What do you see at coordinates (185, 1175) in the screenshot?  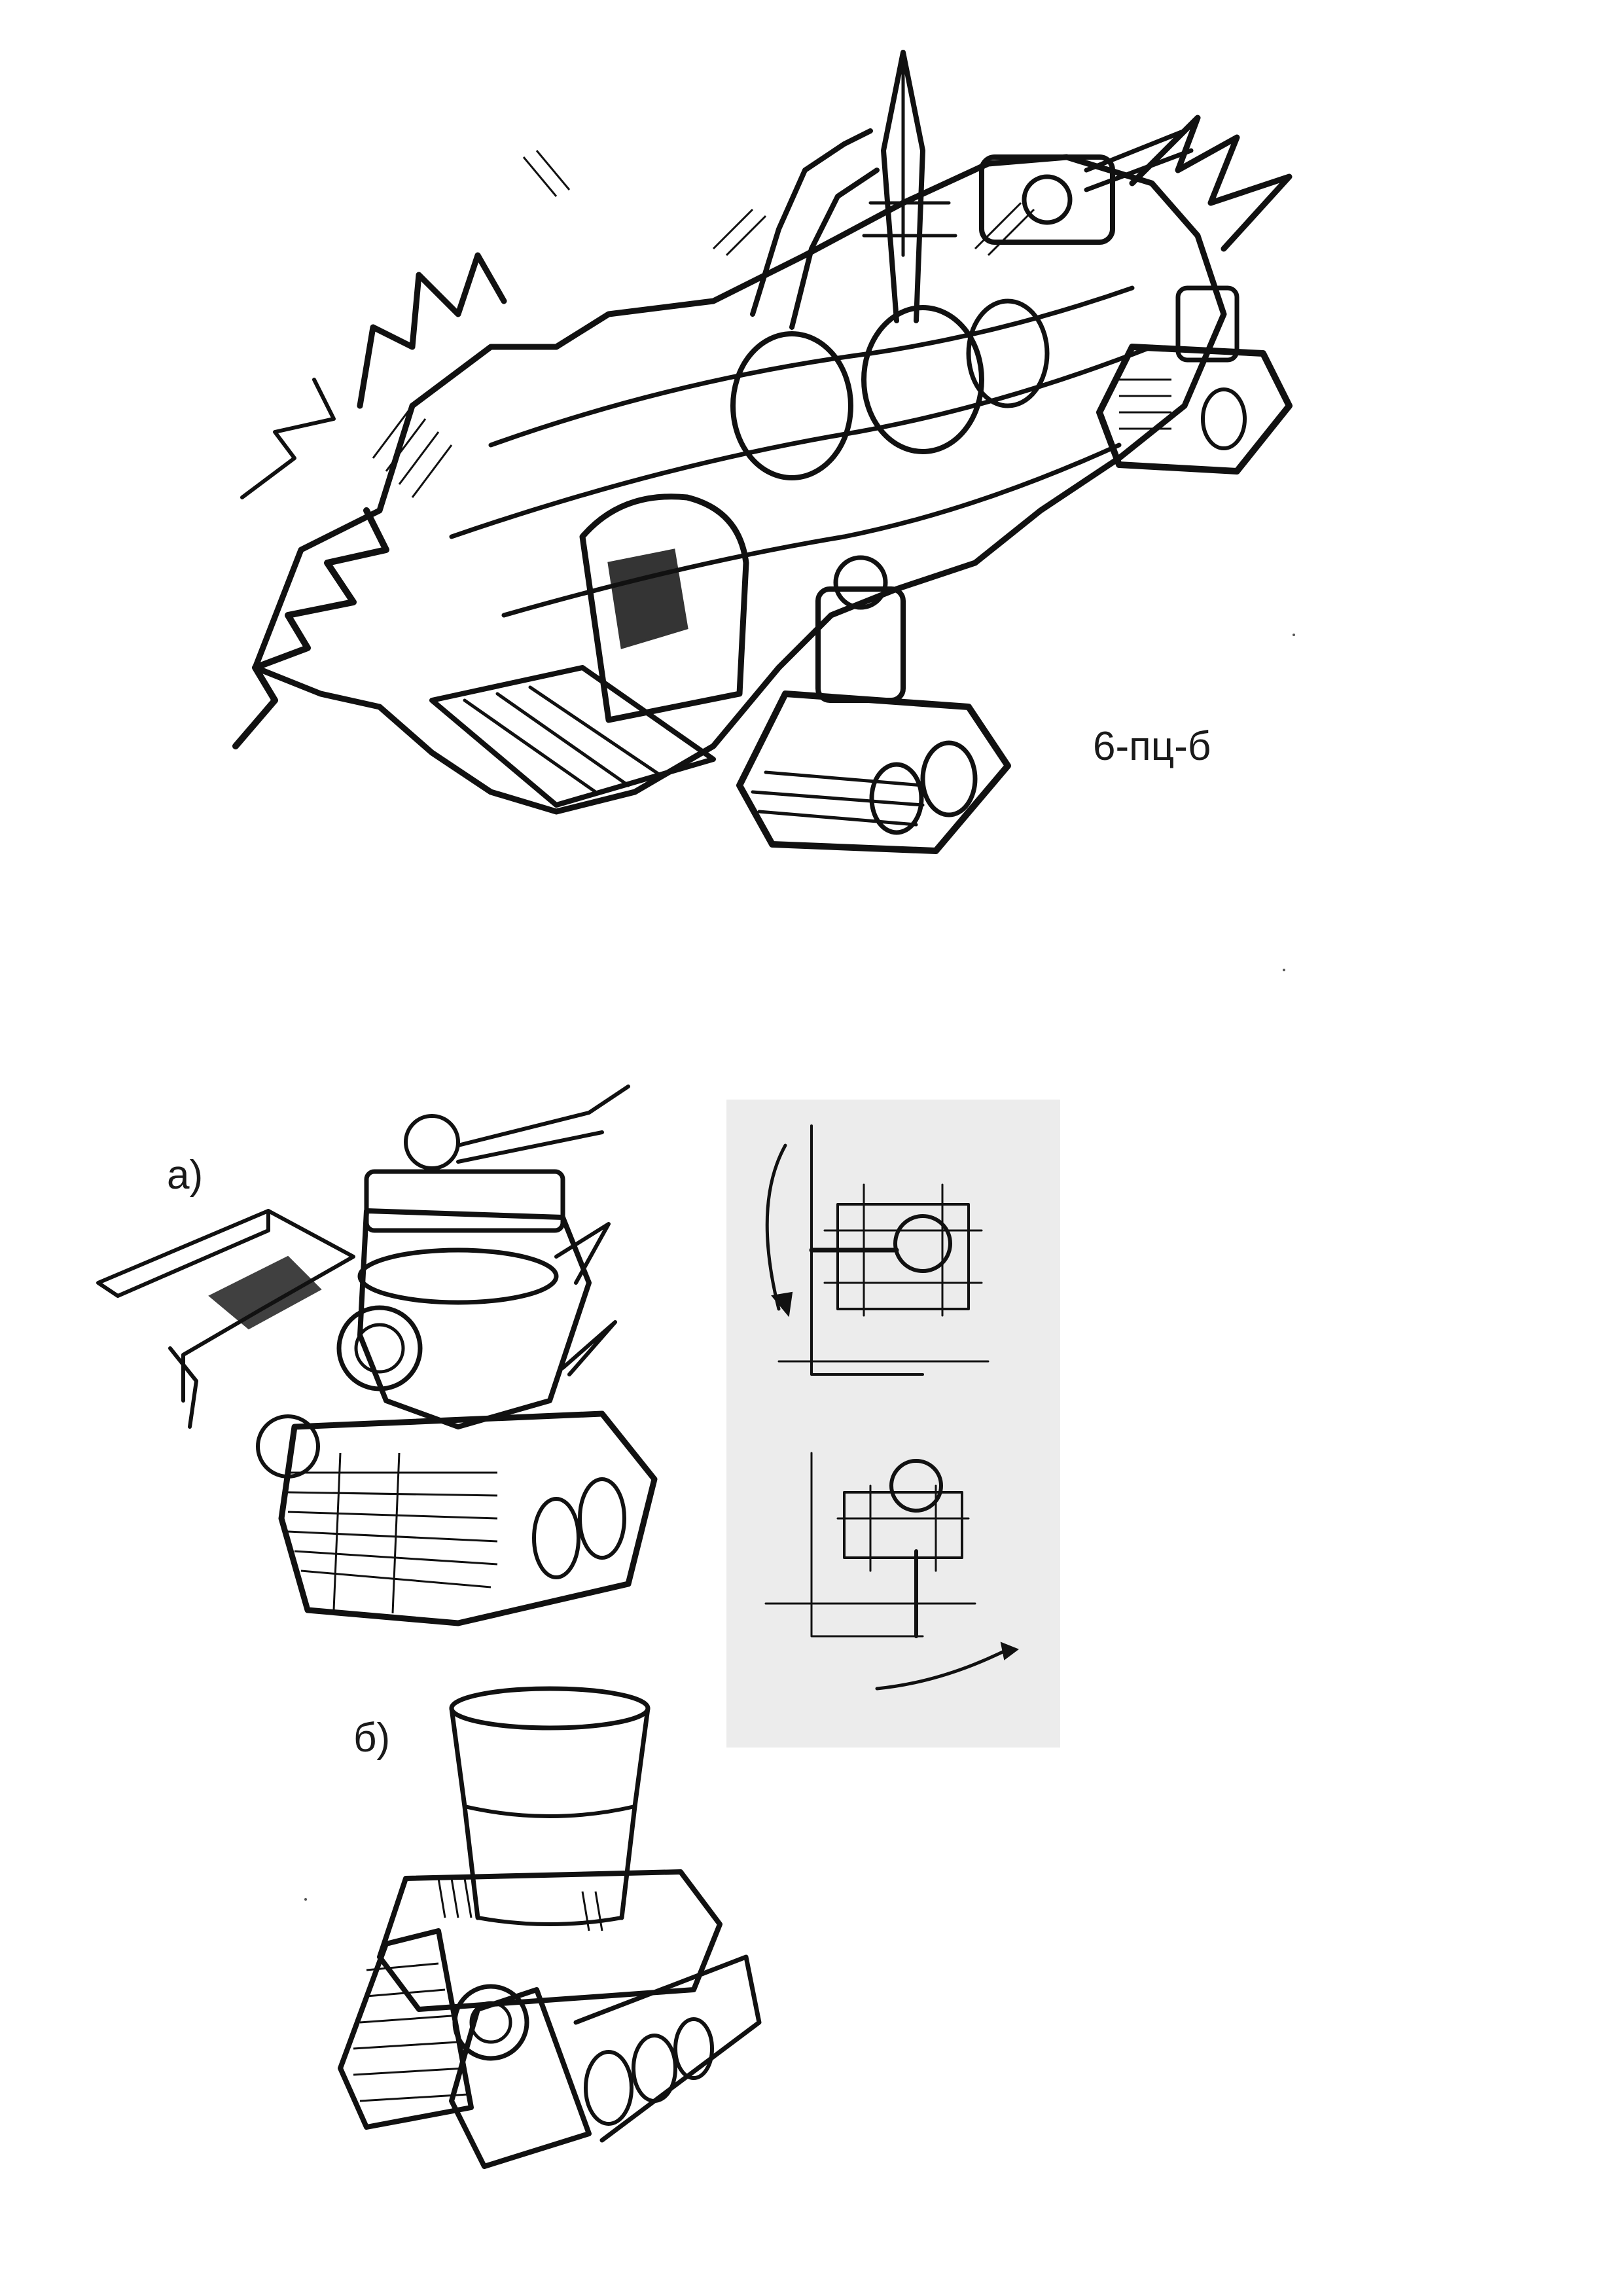 I see `variant-a-label: а)` at bounding box center [185, 1175].